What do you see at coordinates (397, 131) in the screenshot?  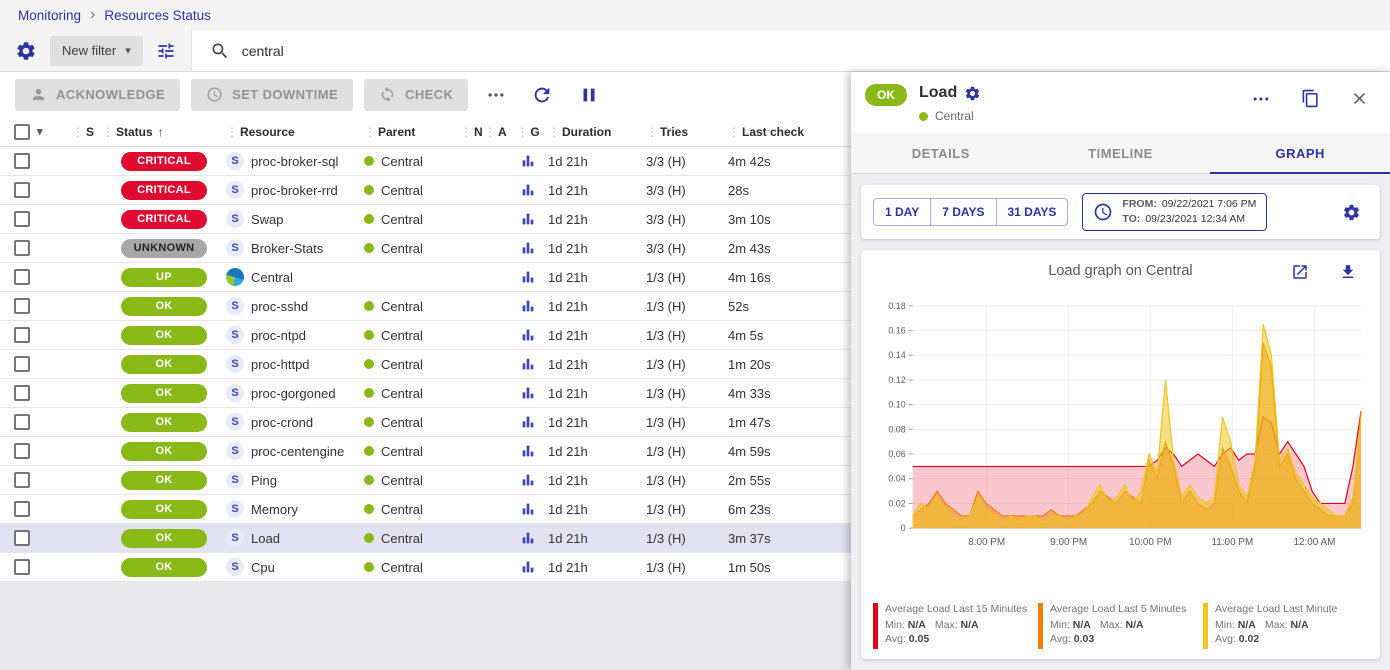 I see `column-header-parent: Parent` at bounding box center [397, 131].